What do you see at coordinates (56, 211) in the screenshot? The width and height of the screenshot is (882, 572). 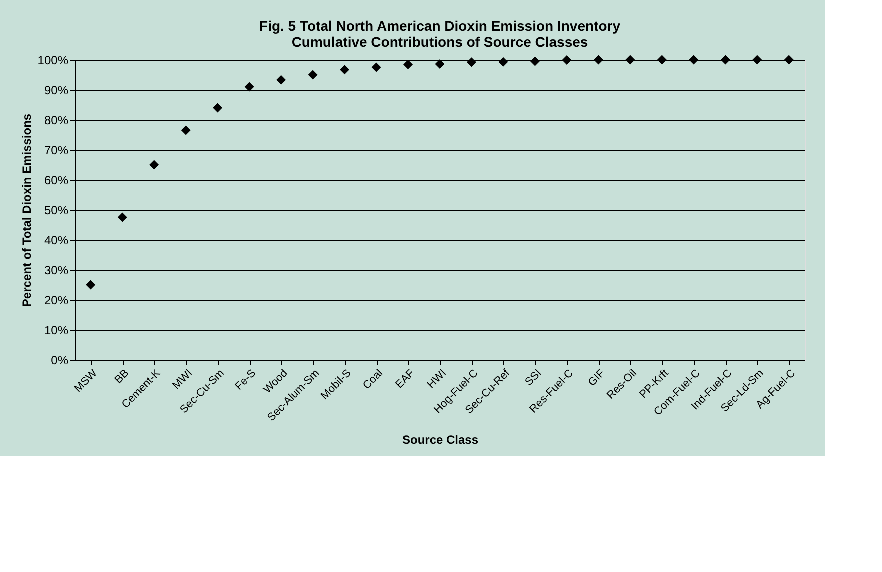 I see `y-tick-label: 50%` at bounding box center [56, 211].